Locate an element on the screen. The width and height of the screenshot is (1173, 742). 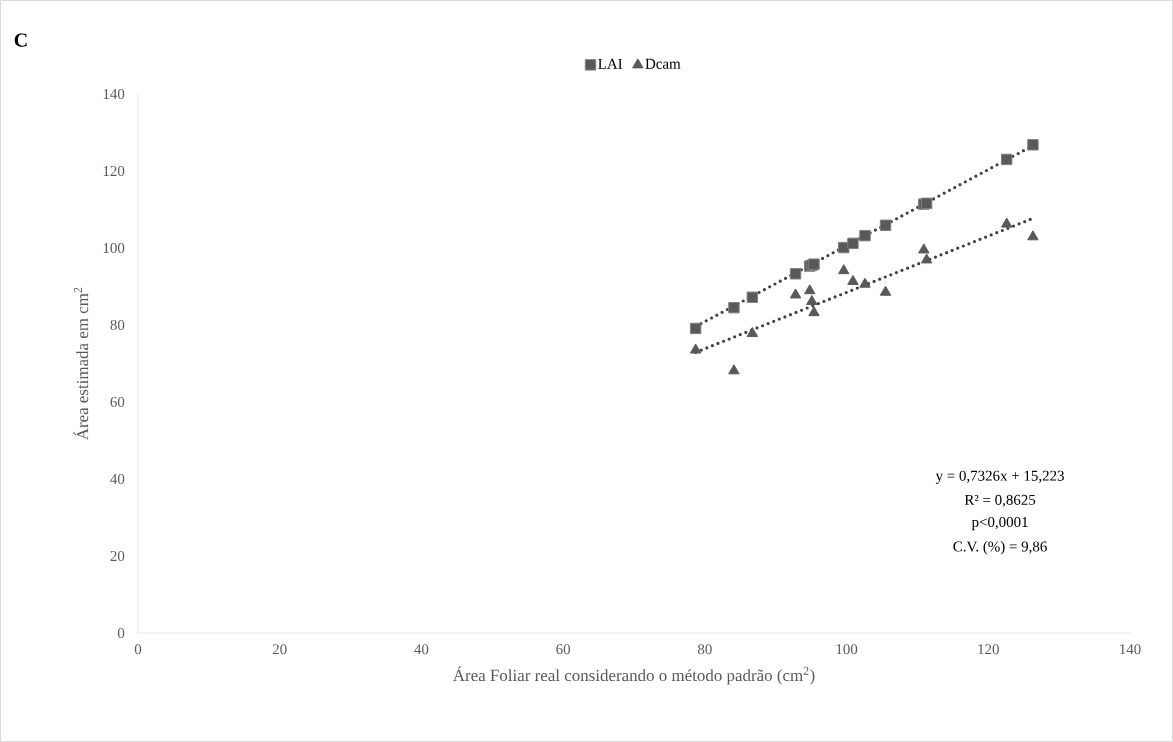
y-tick-label: 40 is located at coordinates (117, 479).